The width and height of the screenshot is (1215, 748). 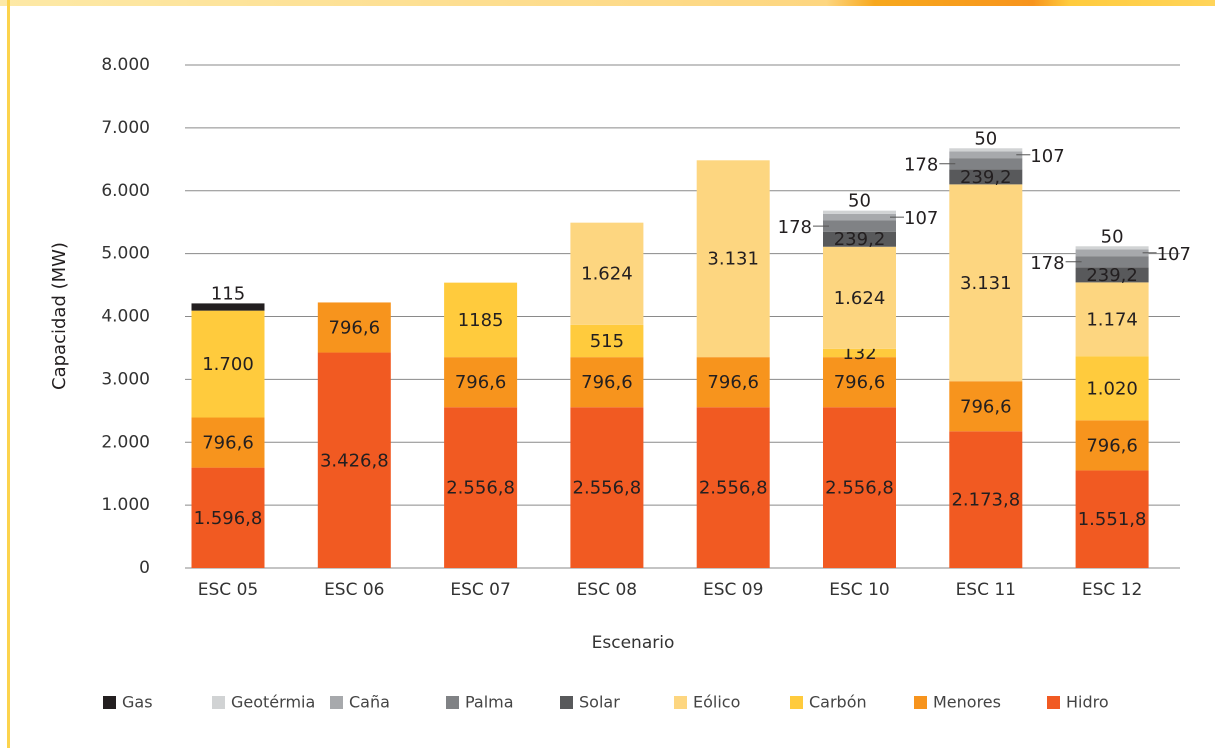 I want to click on legend-label: Geotérmia, so click(x=273, y=702).